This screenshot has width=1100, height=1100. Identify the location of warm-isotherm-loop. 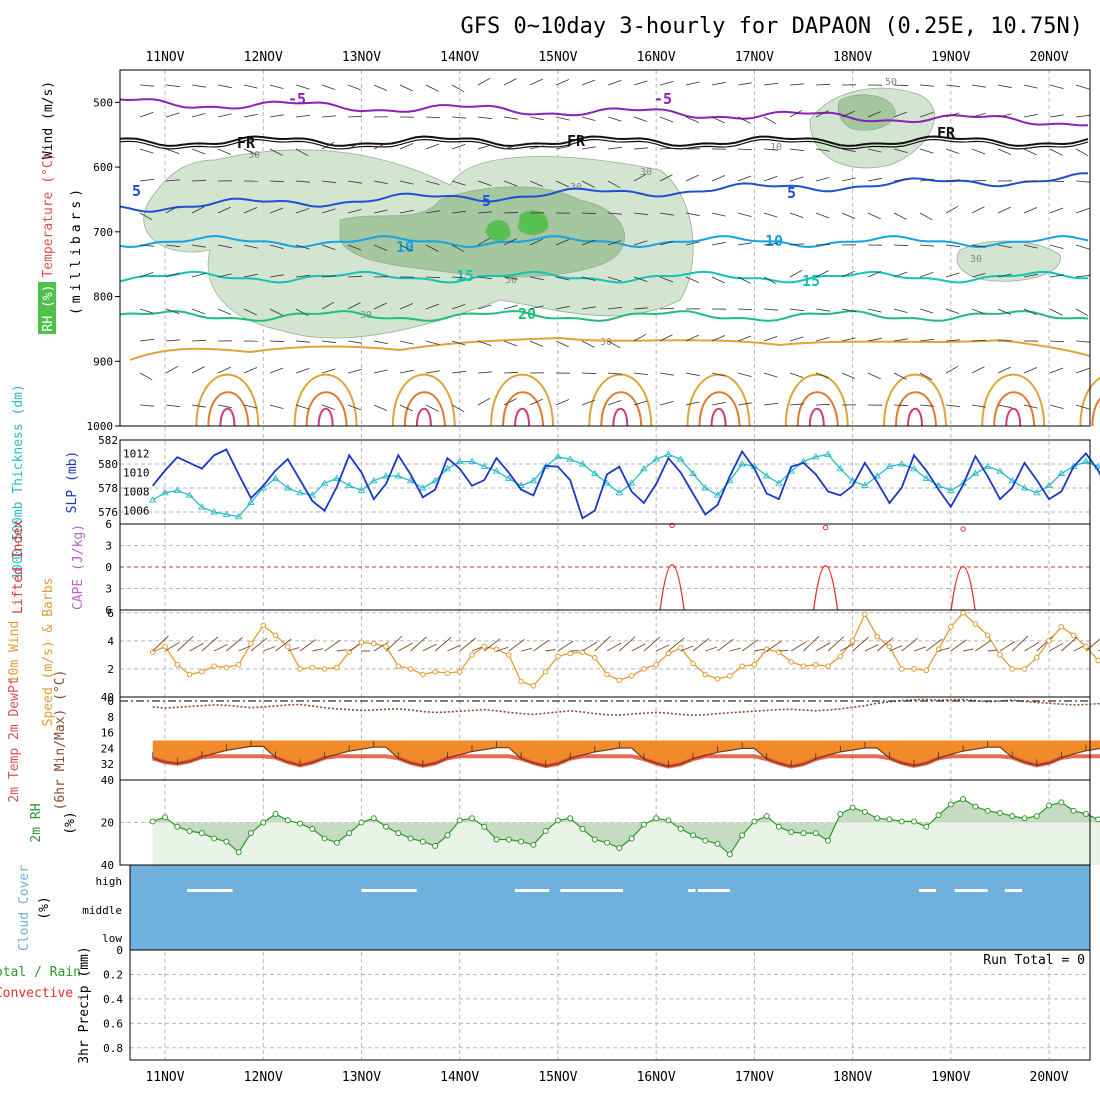
(1013, 400).